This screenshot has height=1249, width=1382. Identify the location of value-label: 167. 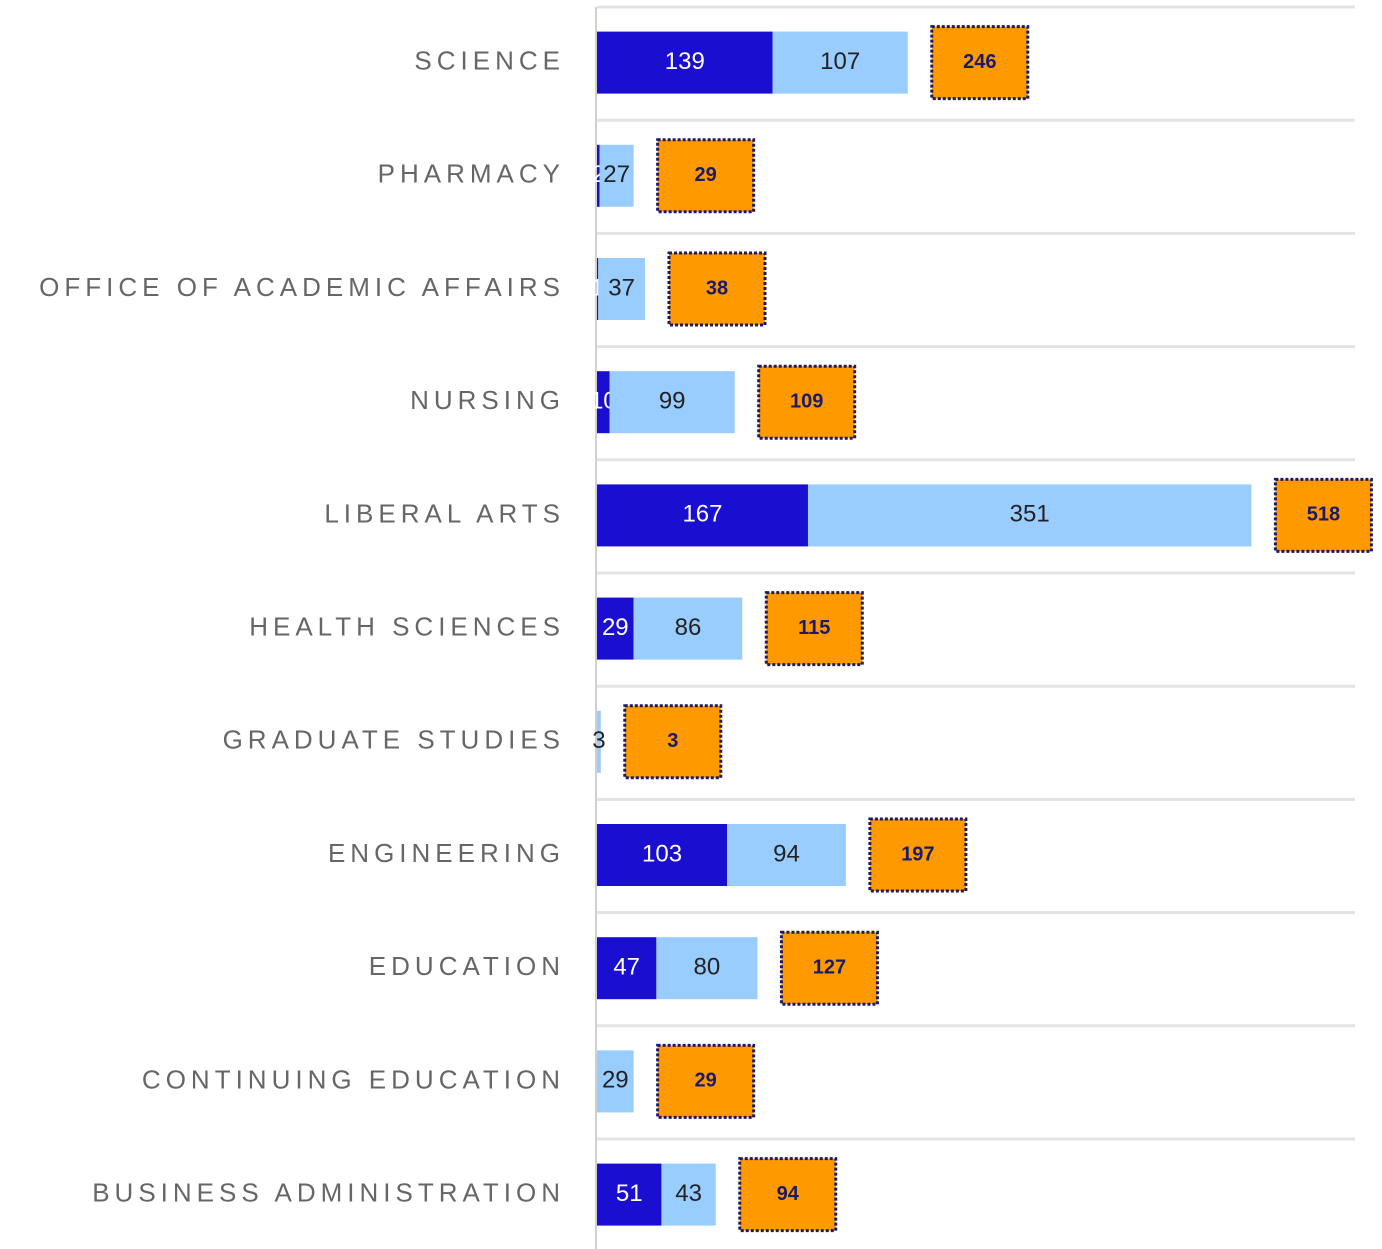
(702, 514).